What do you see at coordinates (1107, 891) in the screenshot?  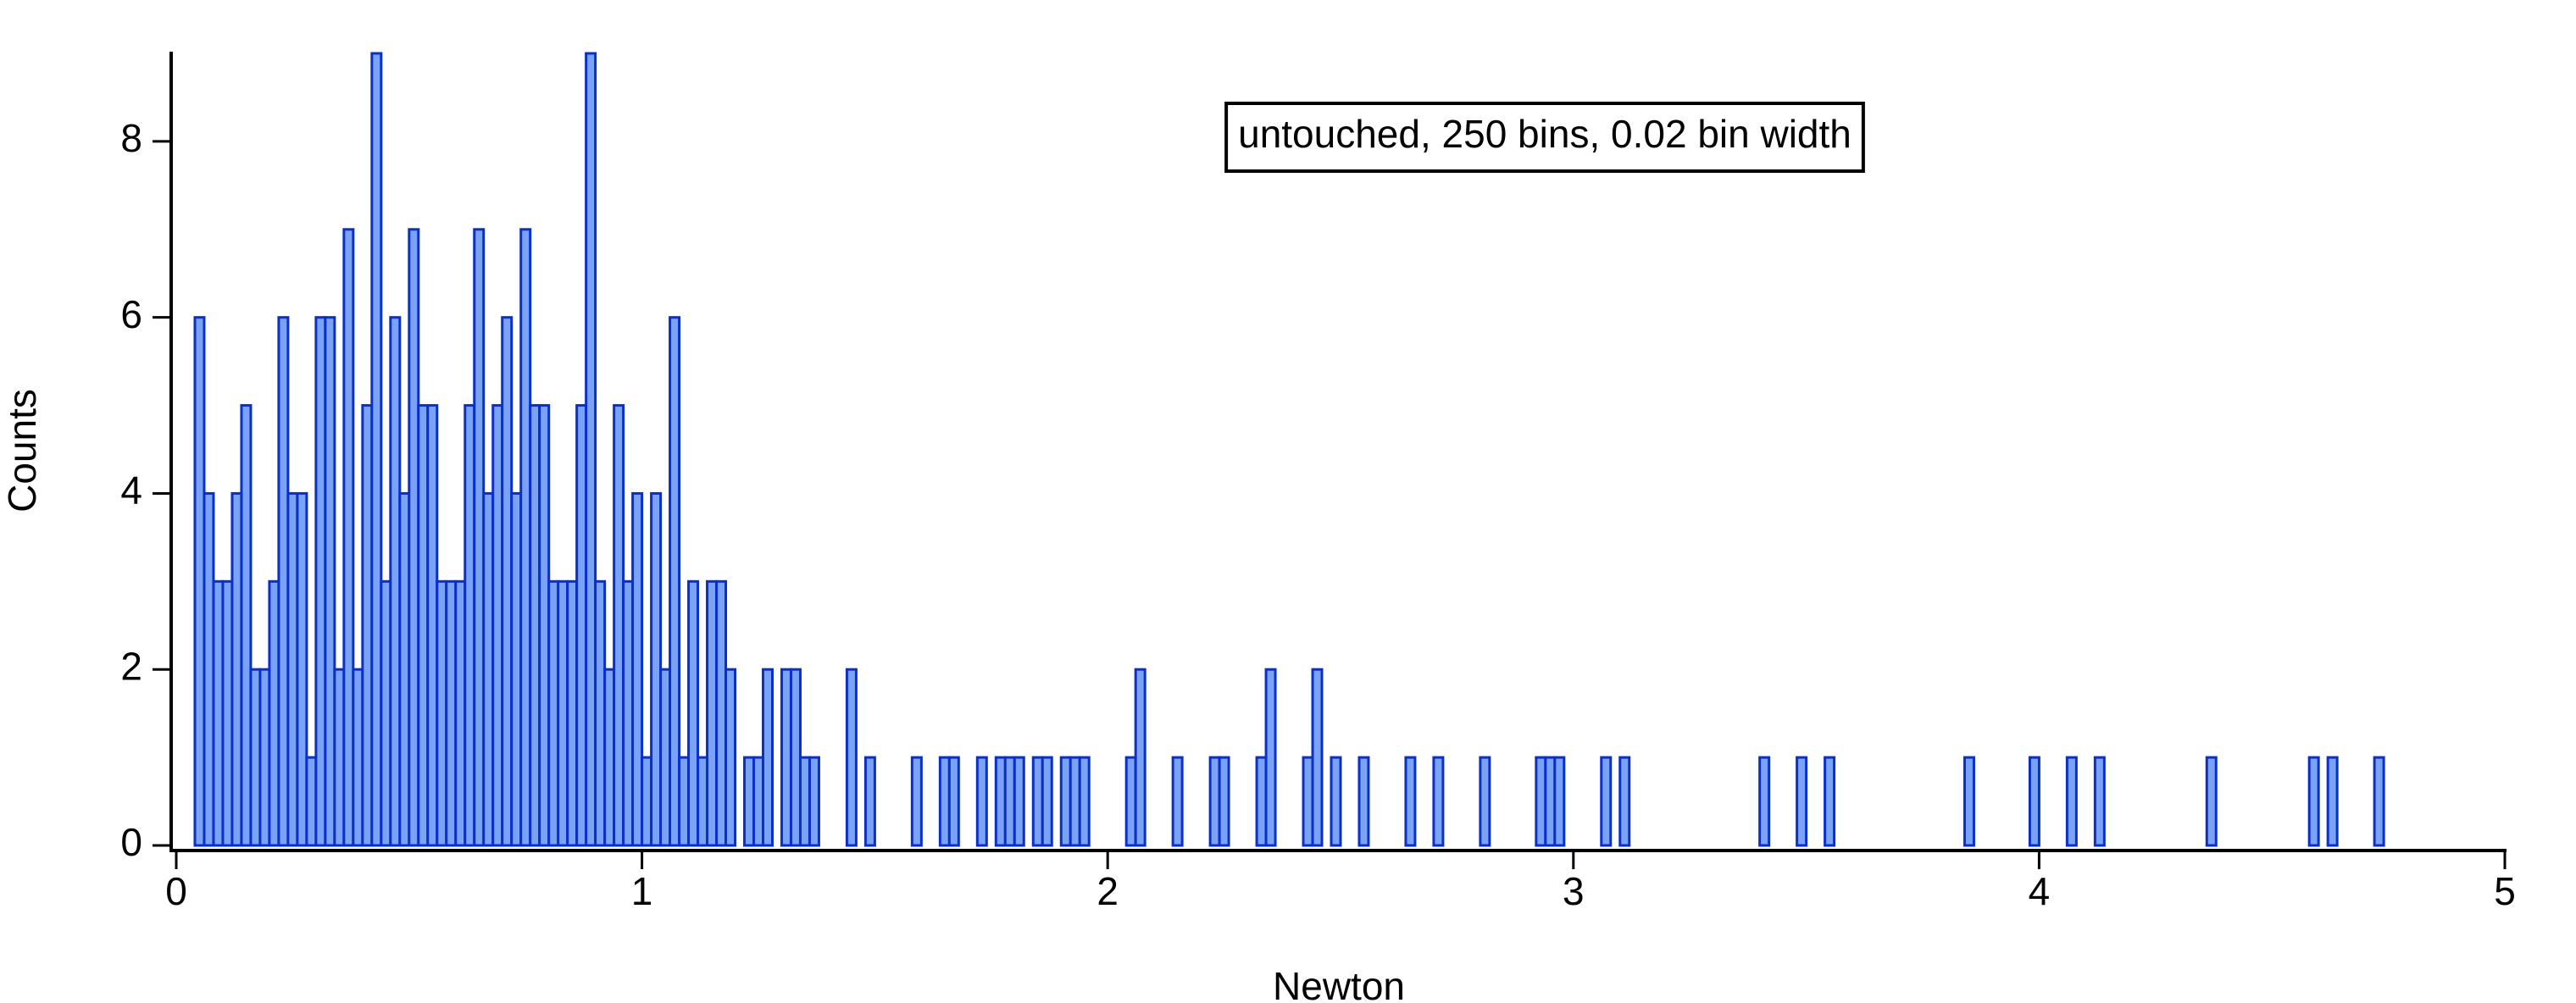 I see `x-tick-label: 2` at bounding box center [1107, 891].